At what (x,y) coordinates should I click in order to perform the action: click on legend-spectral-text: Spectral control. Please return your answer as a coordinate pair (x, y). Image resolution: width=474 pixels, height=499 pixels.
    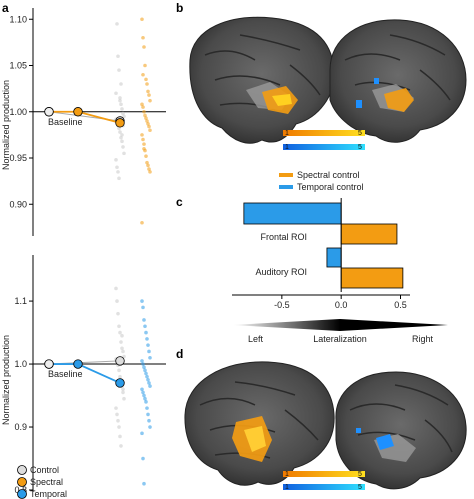
    Looking at the image, I should click on (328, 175).